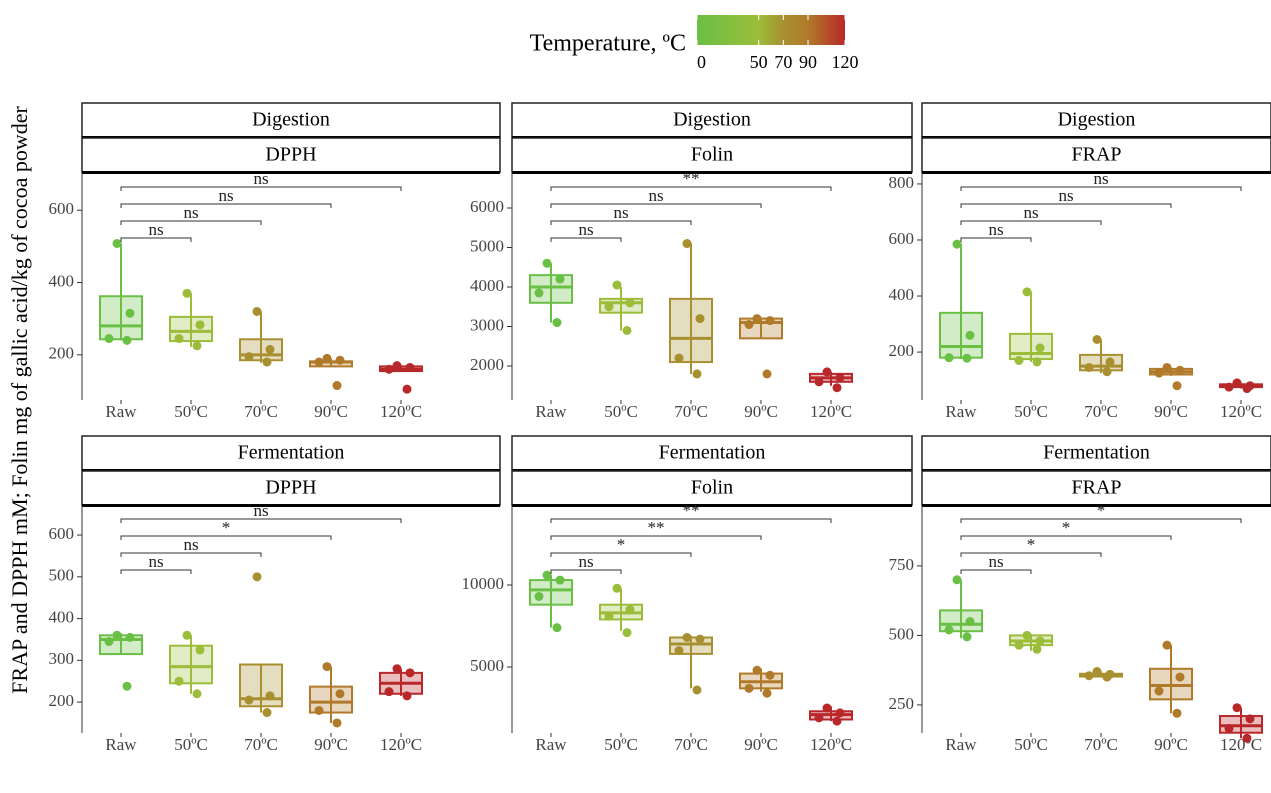 The image size is (1271, 793). What do you see at coordinates (487, 364) in the screenshot?
I see `y-tick-label: 2000` at bounding box center [487, 364].